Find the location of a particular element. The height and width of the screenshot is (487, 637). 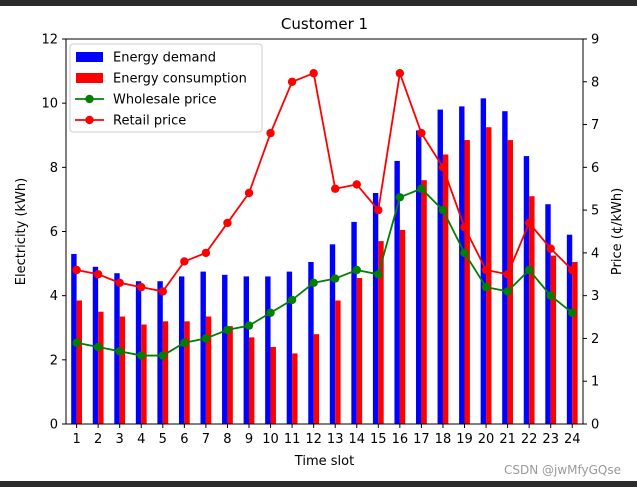

bottom-border is located at coordinates (318, 484).